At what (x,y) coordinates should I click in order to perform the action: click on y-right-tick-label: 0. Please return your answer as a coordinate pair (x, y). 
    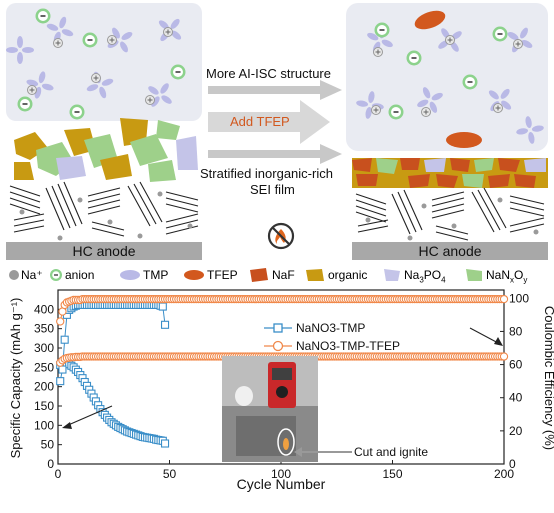
    Looking at the image, I should click on (512, 464).